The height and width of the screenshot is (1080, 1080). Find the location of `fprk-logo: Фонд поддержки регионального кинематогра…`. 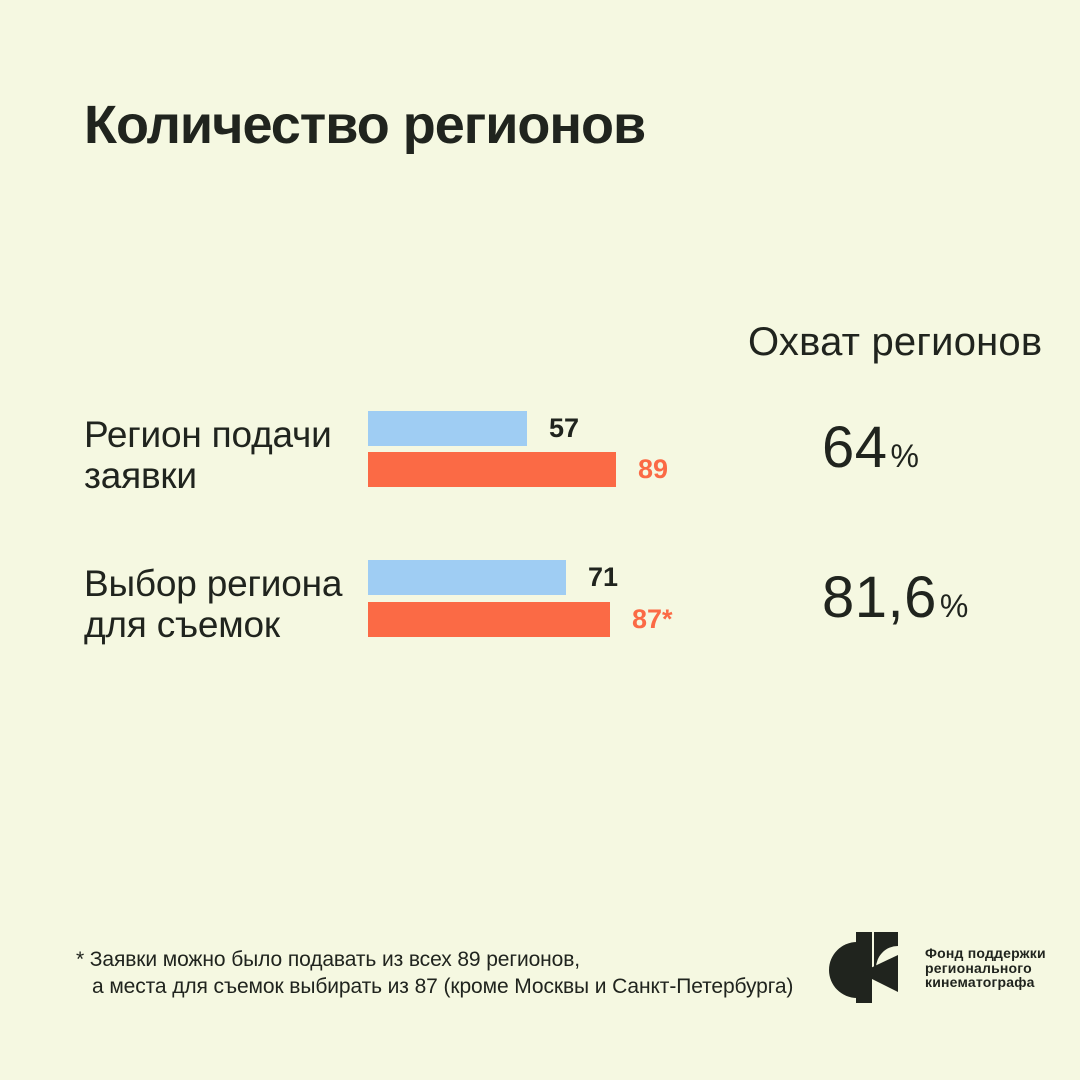

fprk-logo: Фонд поддержки регионального кинематогра… is located at coordinates (936, 968).